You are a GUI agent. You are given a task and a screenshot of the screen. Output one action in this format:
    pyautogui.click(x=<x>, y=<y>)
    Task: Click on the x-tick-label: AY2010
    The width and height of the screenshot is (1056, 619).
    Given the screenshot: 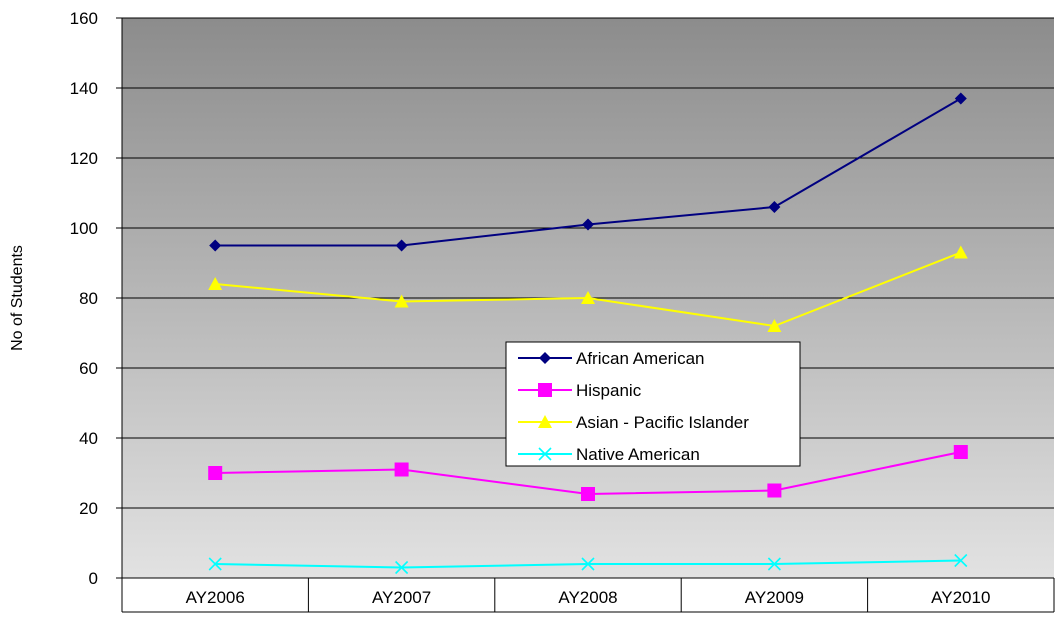 What is the action you would take?
    pyautogui.click(x=960, y=597)
    